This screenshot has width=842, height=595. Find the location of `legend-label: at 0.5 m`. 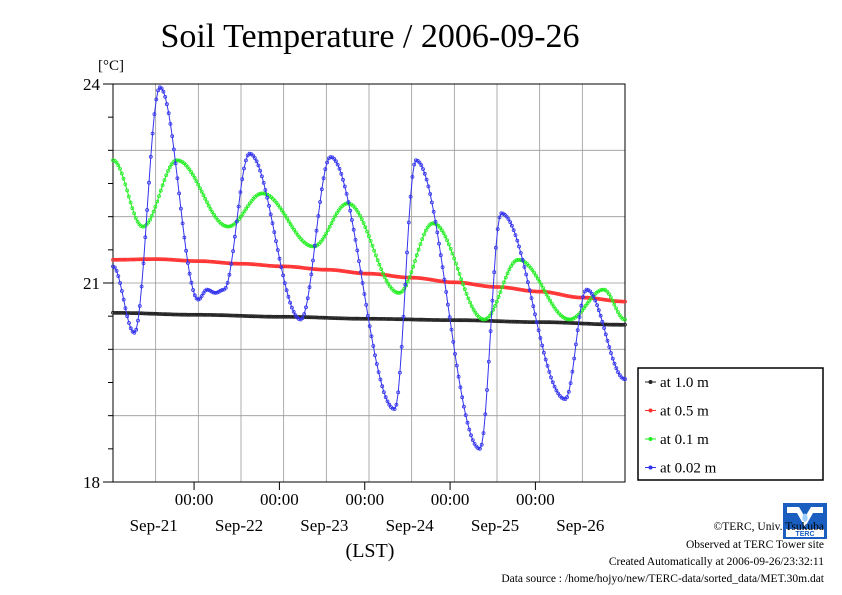

legend-label: at 0.5 m is located at coordinates (684, 412).